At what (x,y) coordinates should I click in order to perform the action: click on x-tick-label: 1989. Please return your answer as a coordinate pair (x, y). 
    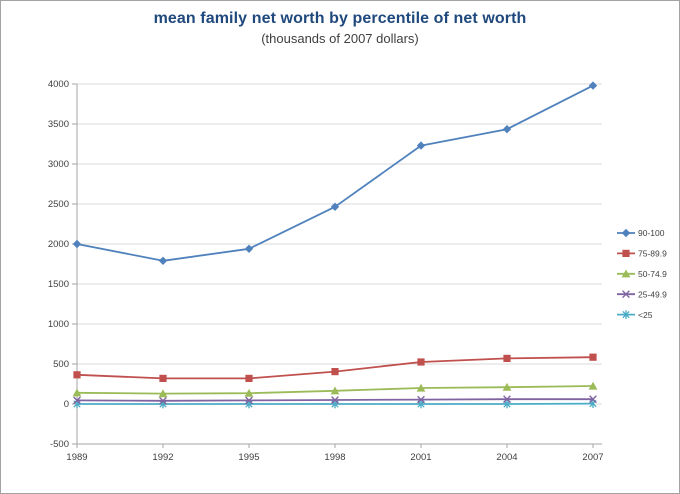
    Looking at the image, I should click on (76, 457).